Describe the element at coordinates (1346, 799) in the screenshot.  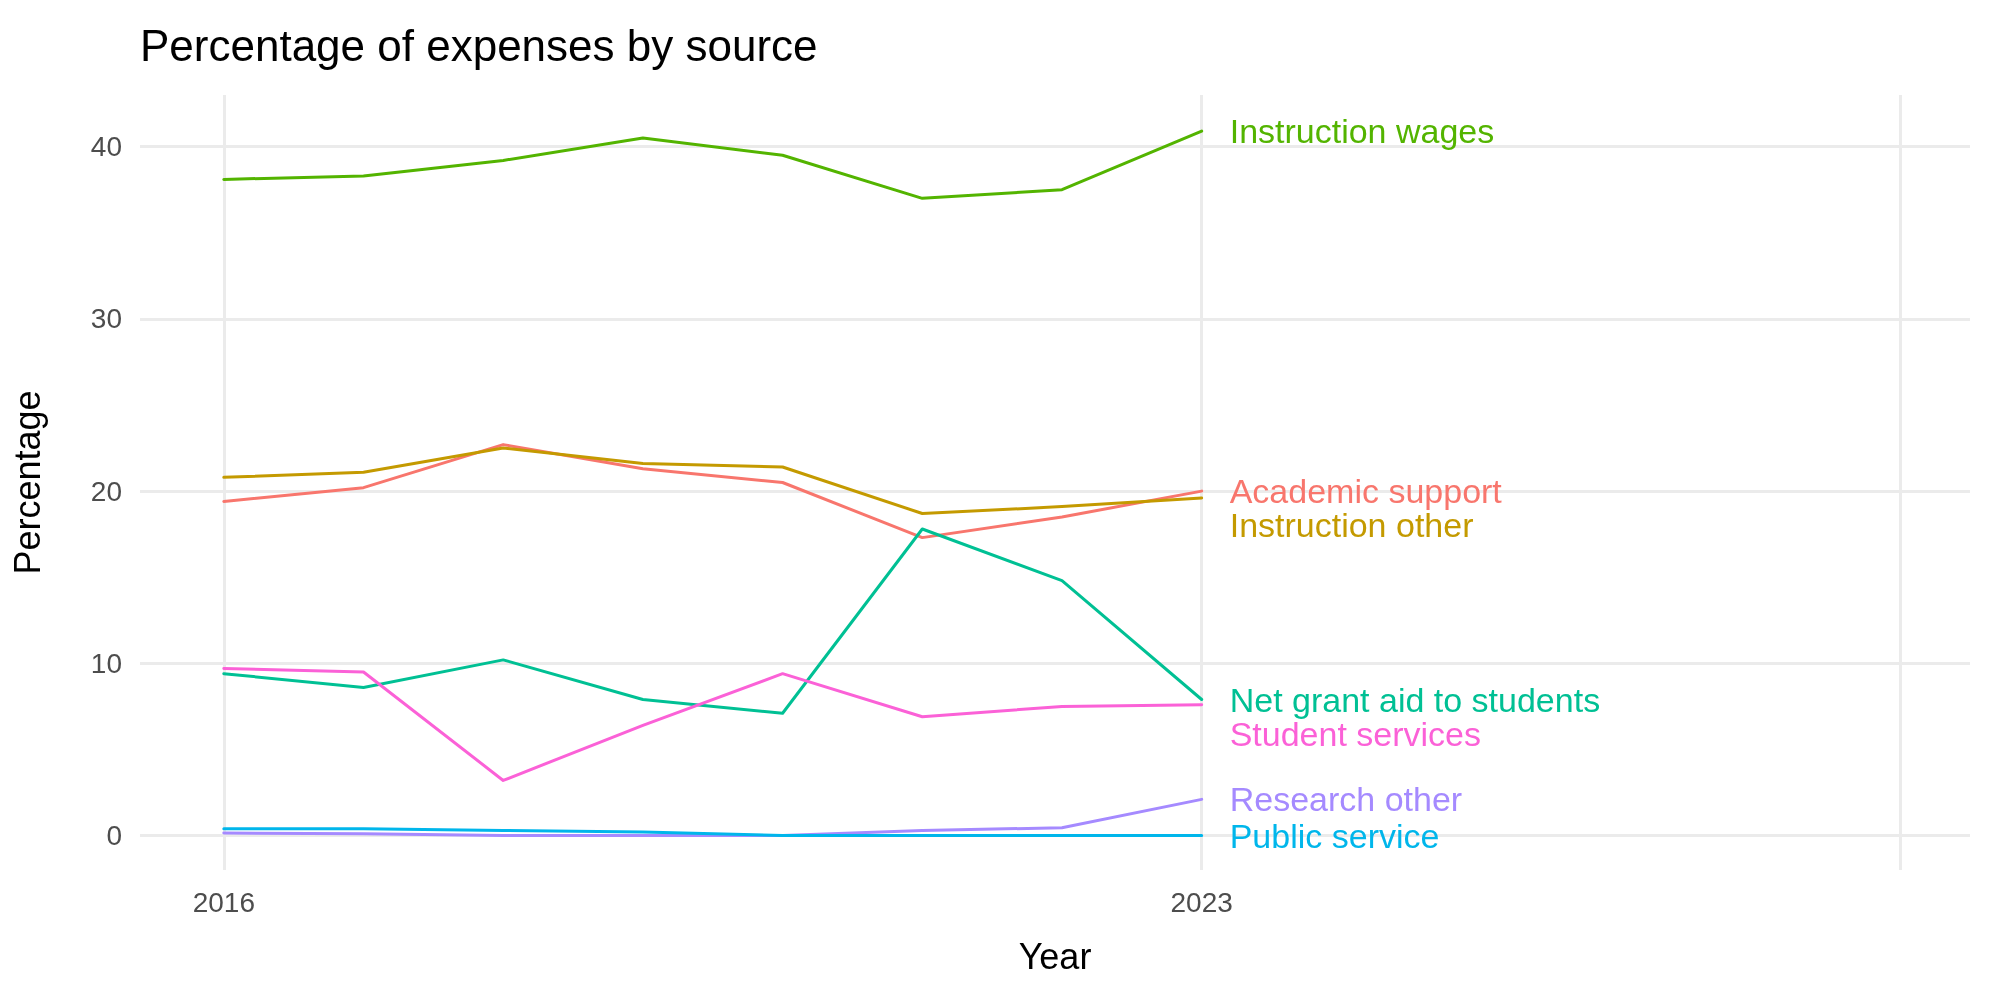
I see `series-label: Research other` at that location.